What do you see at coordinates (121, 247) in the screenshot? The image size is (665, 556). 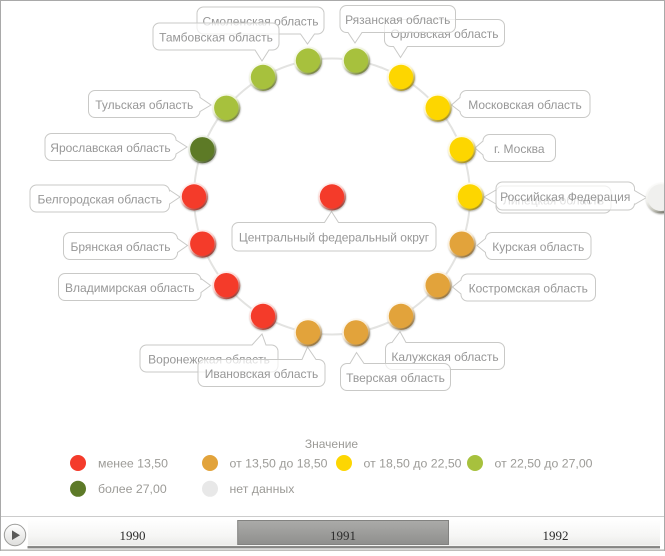 I see `svg-text: Брянская область` at bounding box center [121, 247].